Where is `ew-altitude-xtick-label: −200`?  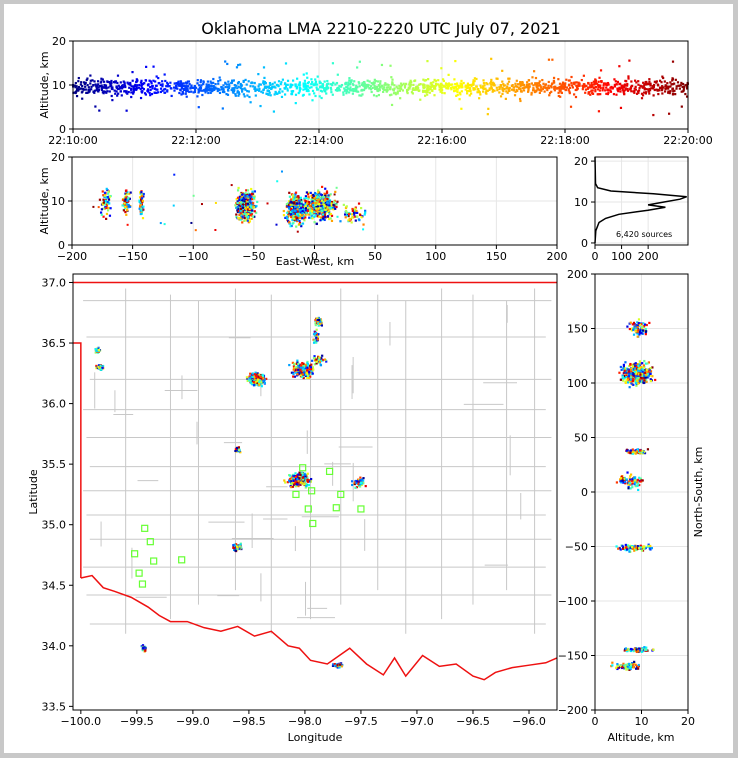 ew-altitude-xtick-label: −200 is located at coordinates (72, 256).